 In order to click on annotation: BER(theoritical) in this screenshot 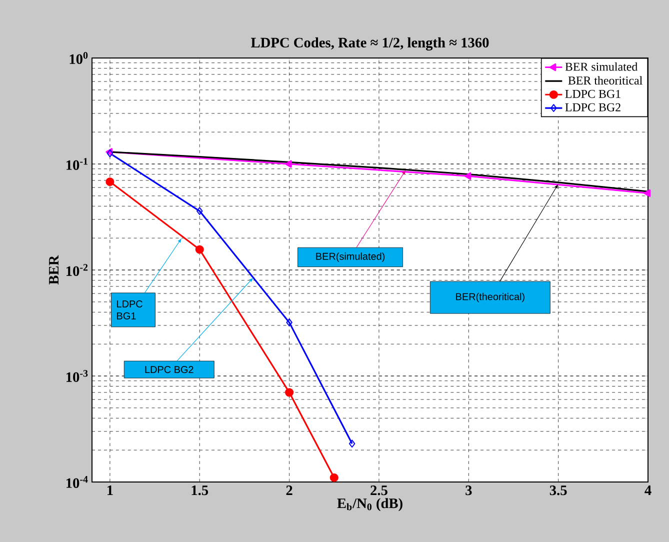, I will do `click(490, 297)`.